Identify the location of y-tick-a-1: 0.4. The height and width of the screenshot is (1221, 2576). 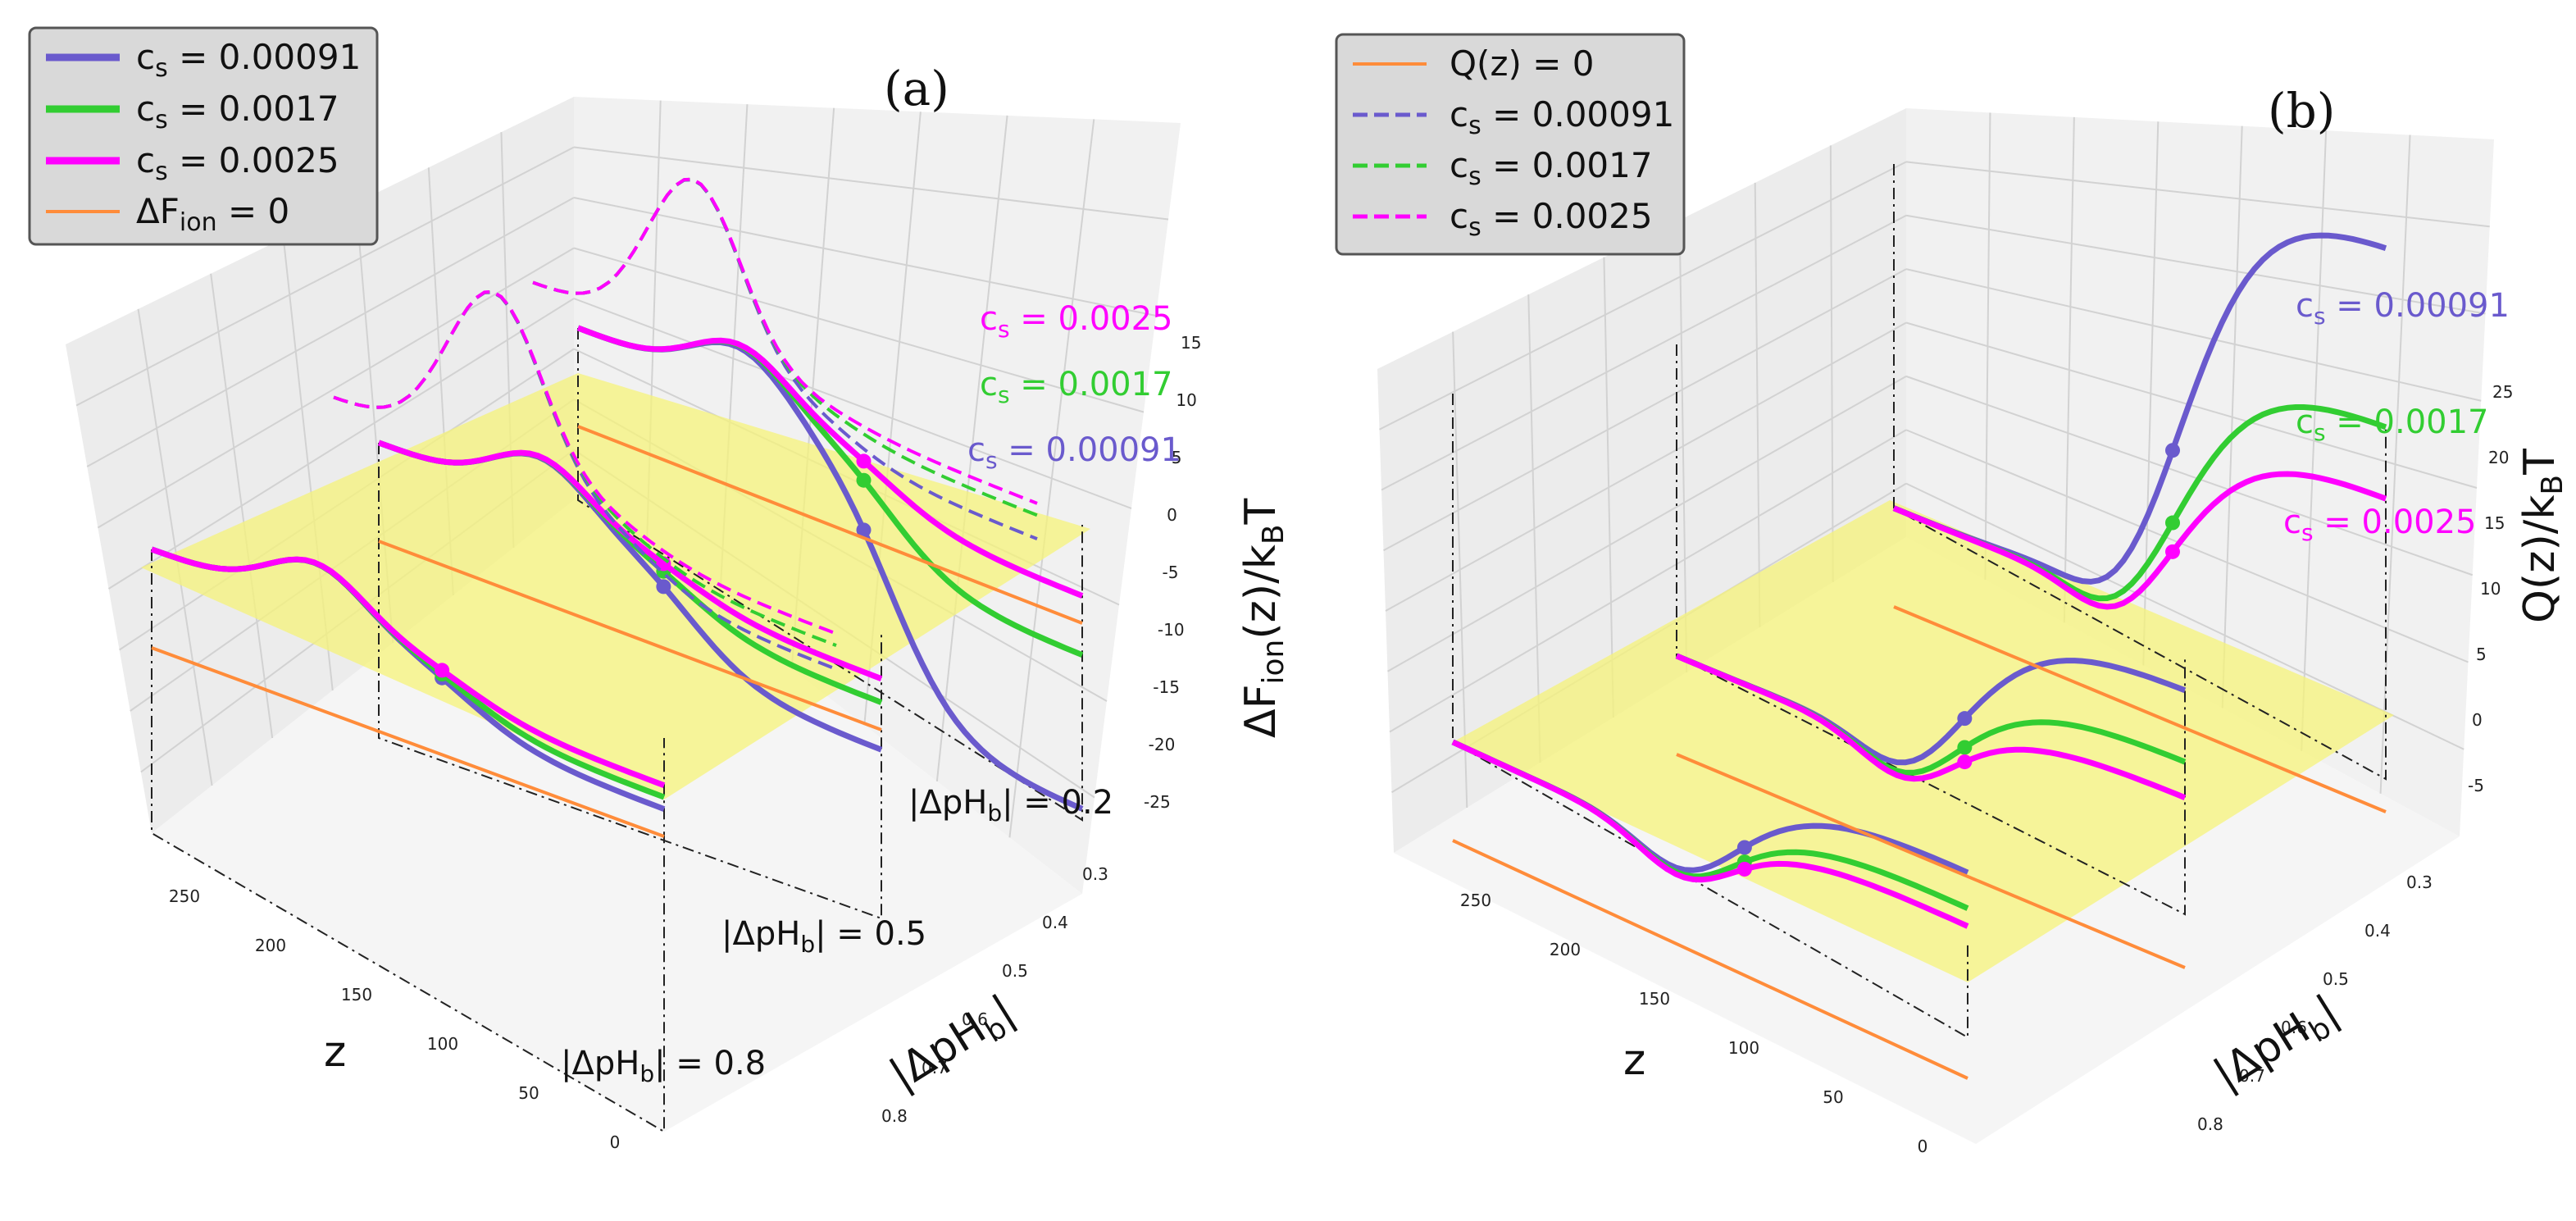
(1055, 922).